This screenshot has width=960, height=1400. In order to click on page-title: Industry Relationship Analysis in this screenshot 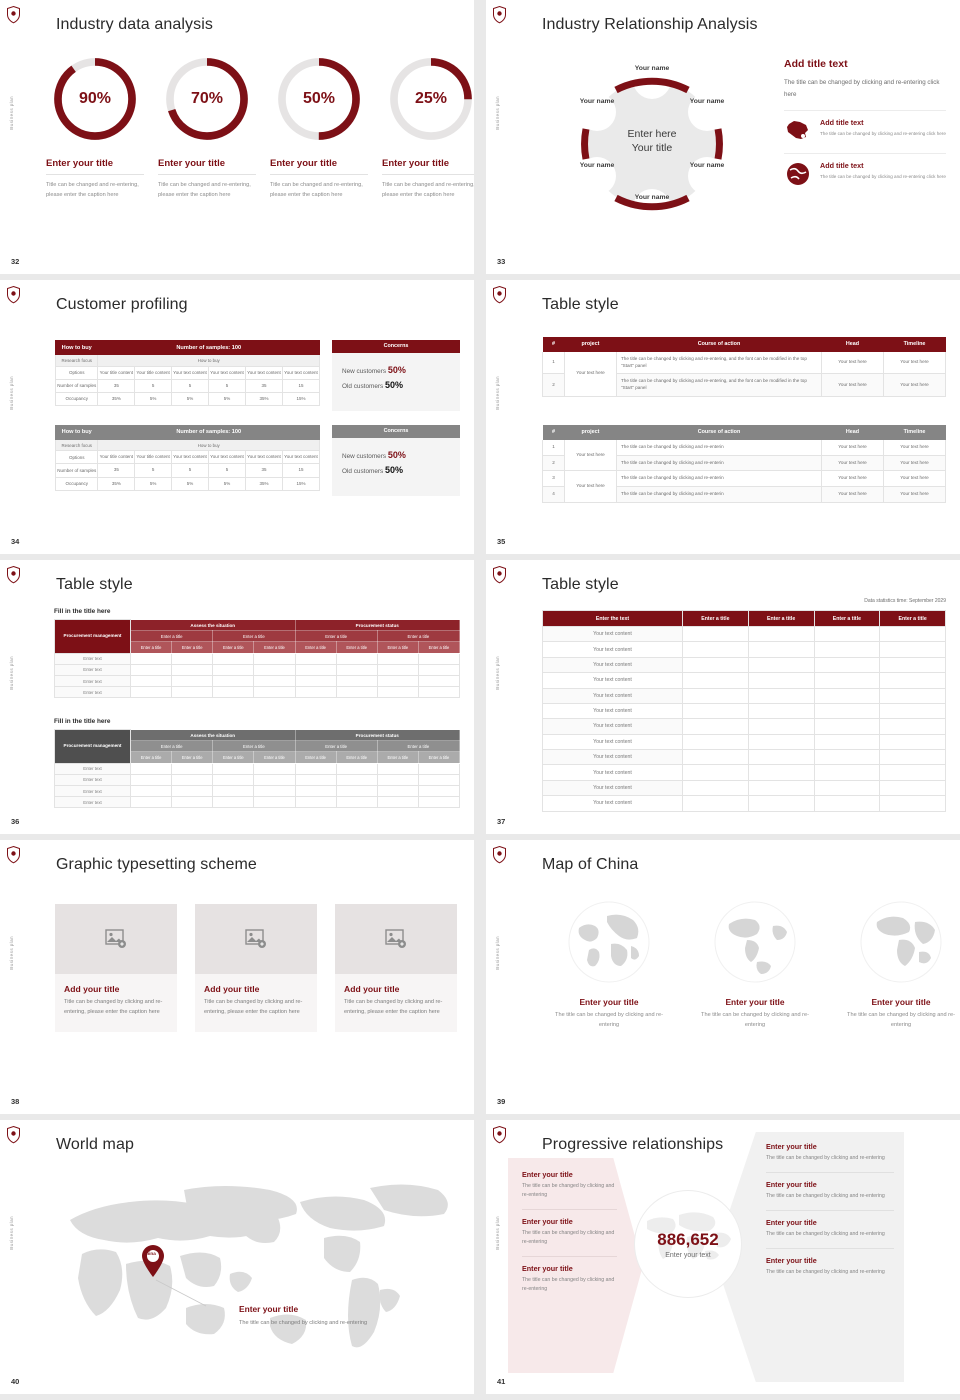, I will do `click(650, 24)`.